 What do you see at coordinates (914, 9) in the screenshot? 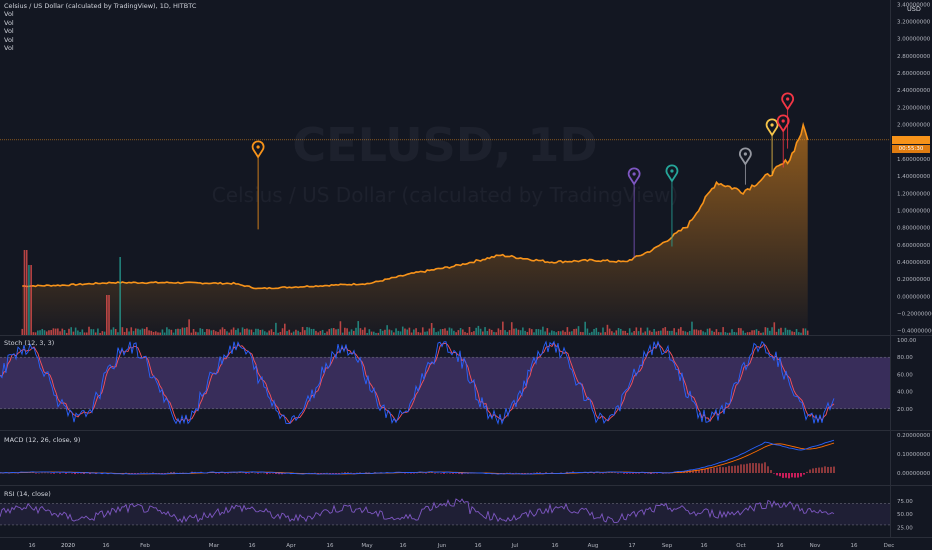
I see `currency-label: USD` at bounding box center [914, 9].